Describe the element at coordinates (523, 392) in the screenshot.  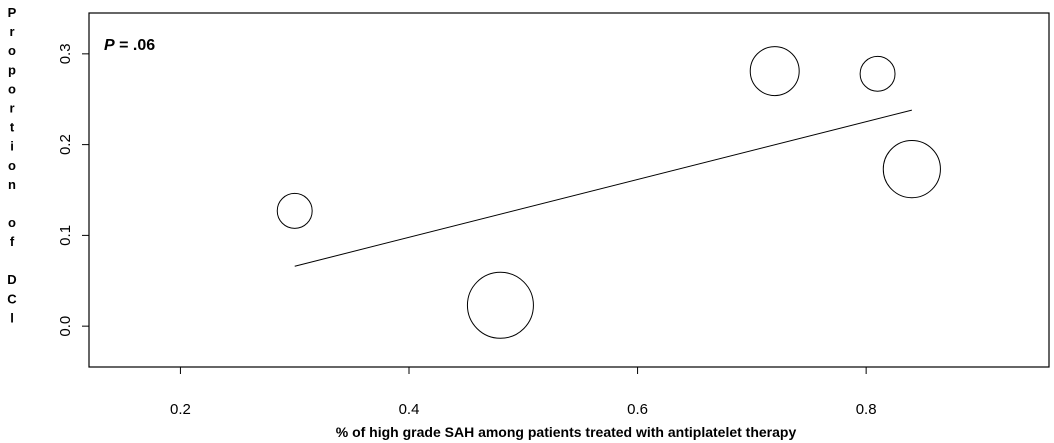
I see `x-axis: 0.2 0.4 0.6 0.8` at that location.